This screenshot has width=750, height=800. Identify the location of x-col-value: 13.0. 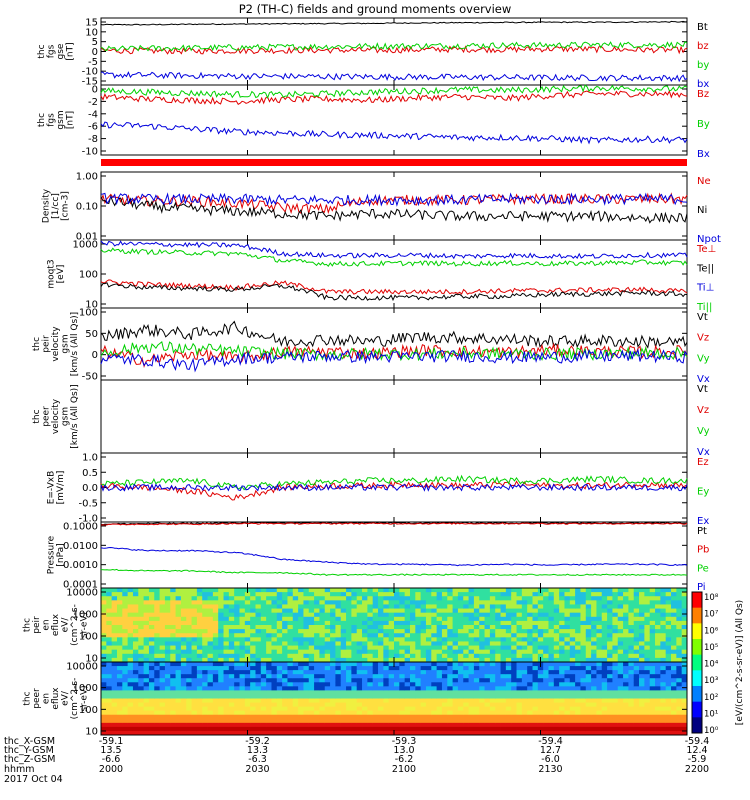
(403, 750).